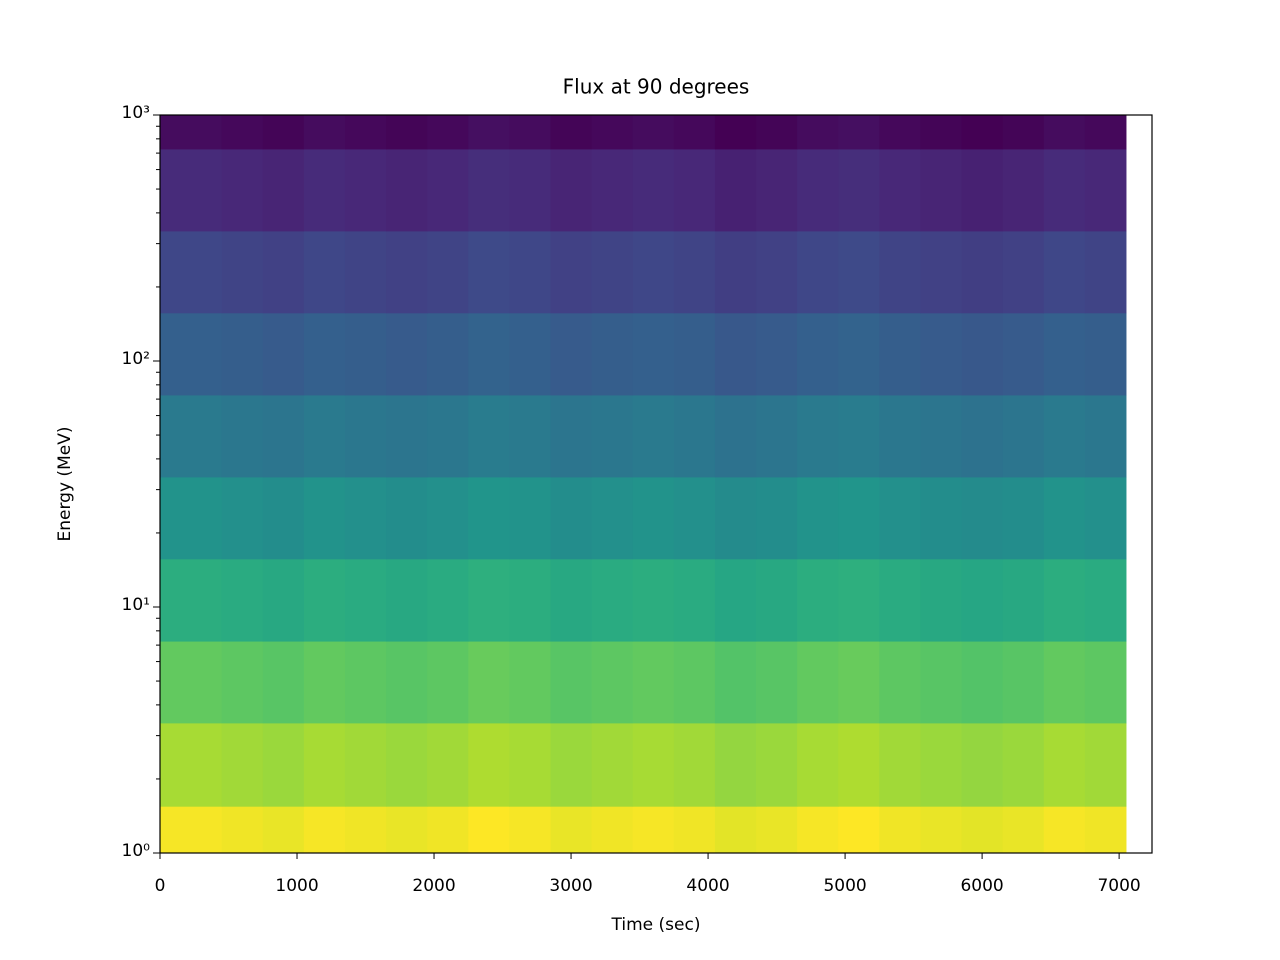 The height and width of the screenshot is (960, 1280). Describe the element at coordinates (65, 484) in the screenshot. I see `y-axis-label: Energy (MeV)` at that location.